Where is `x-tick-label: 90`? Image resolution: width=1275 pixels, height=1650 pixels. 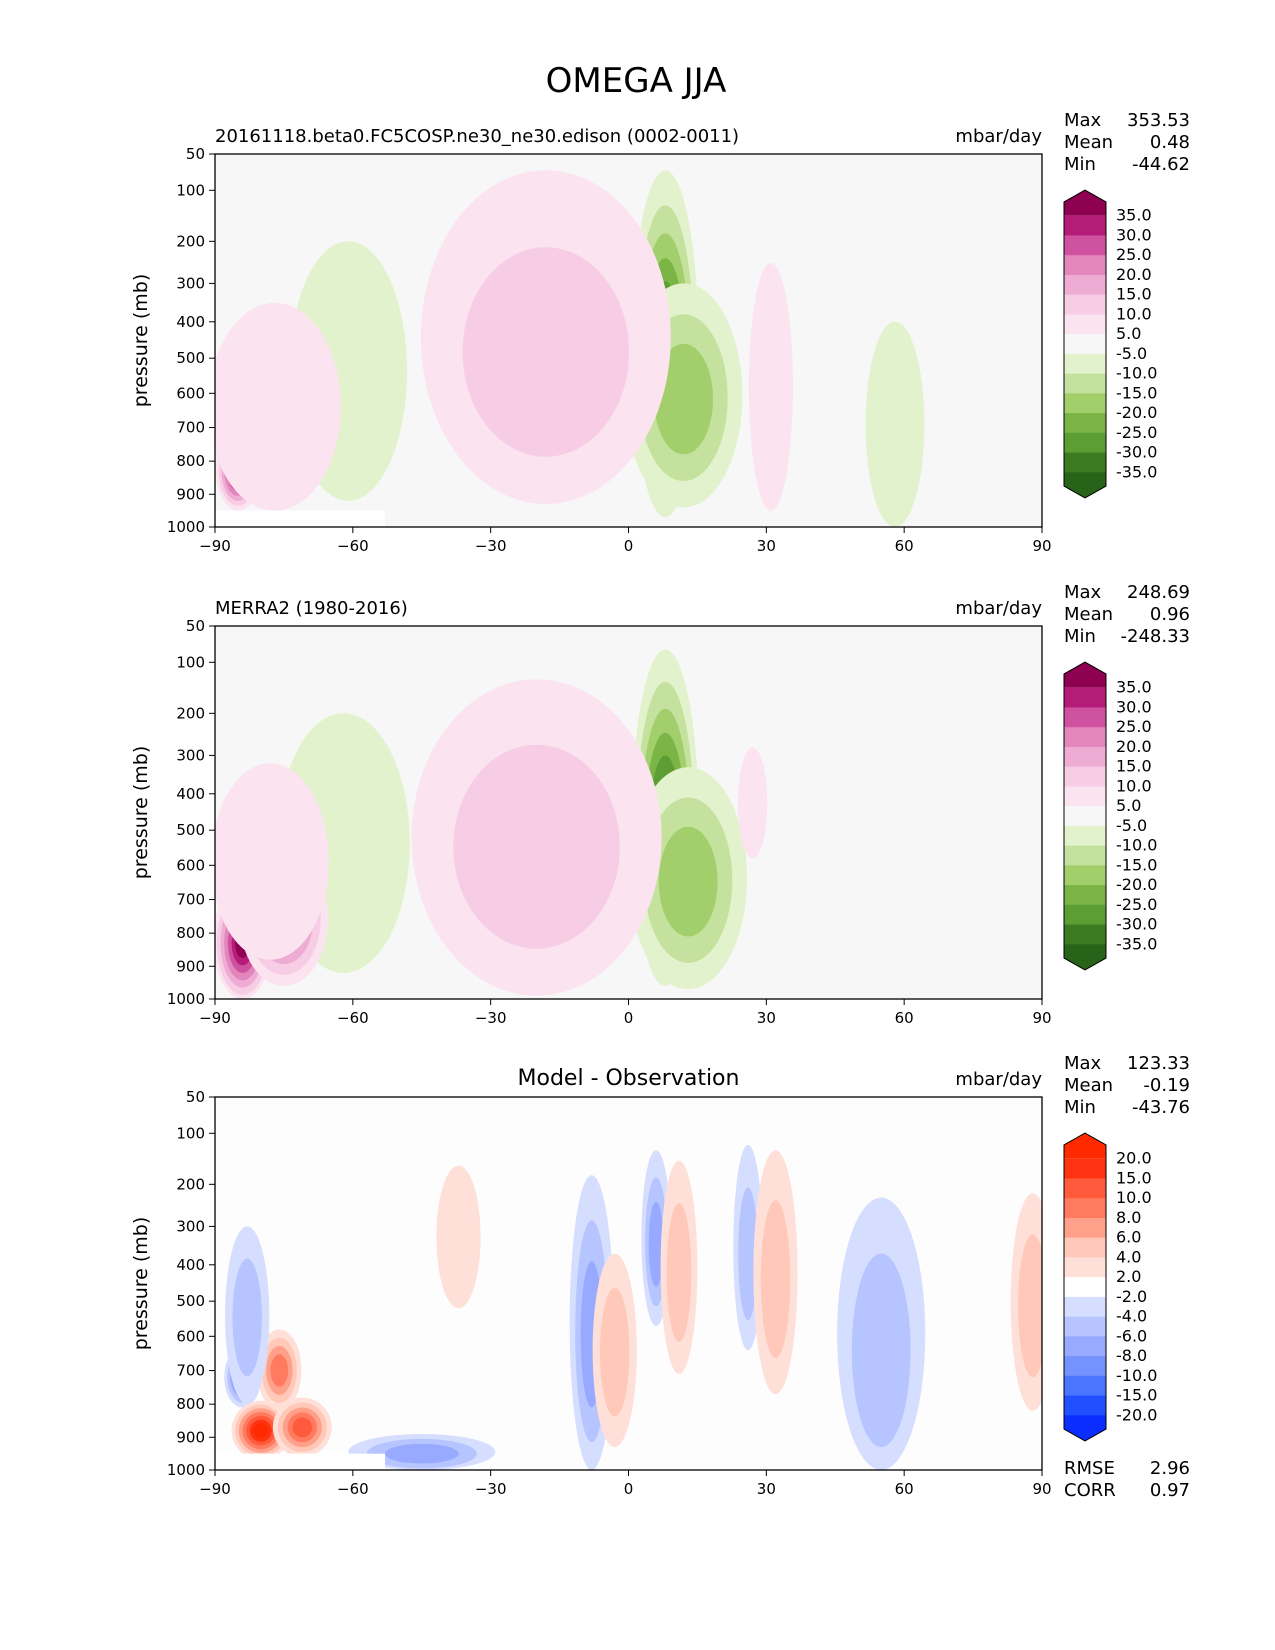 x-tick-label: 90 is located at coordinates (1041, 546).